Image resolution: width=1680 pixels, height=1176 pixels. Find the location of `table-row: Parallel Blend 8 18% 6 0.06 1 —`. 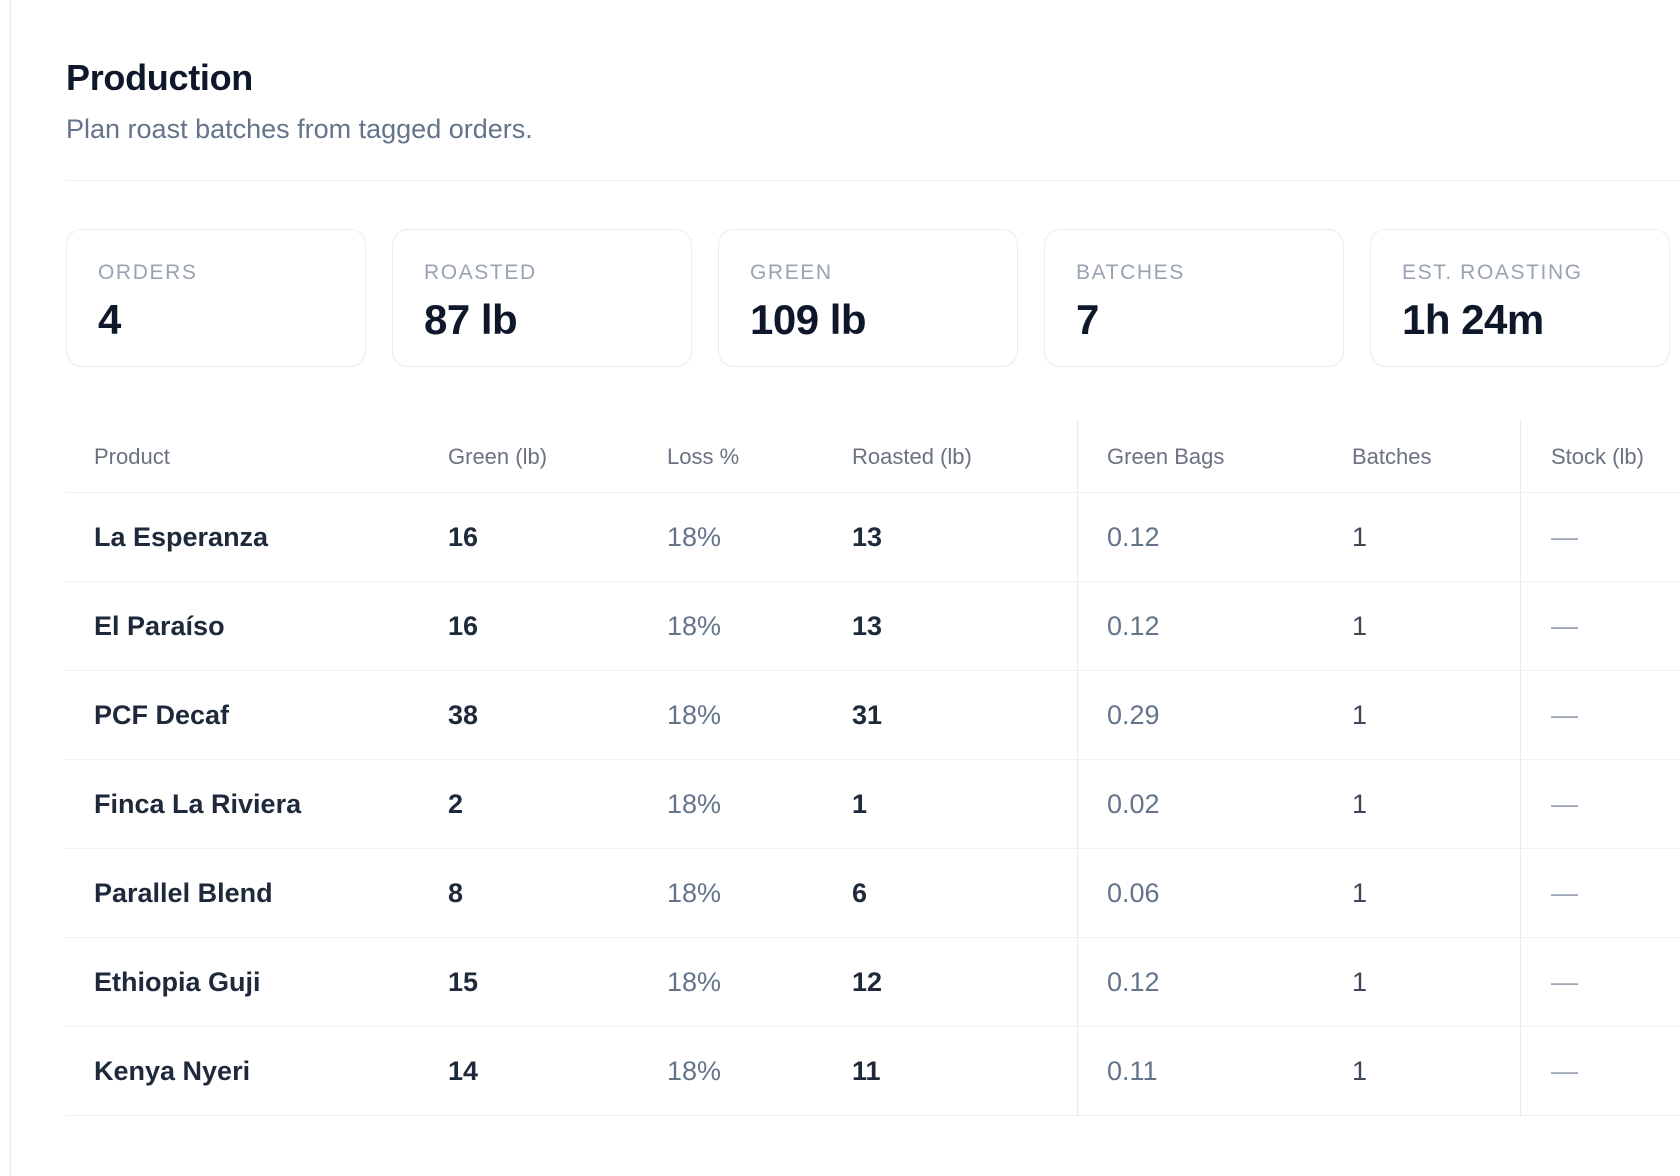

table-row: Parallel Blend 8 18% 6 0.06 1 — is located at coordinates (873, 893).